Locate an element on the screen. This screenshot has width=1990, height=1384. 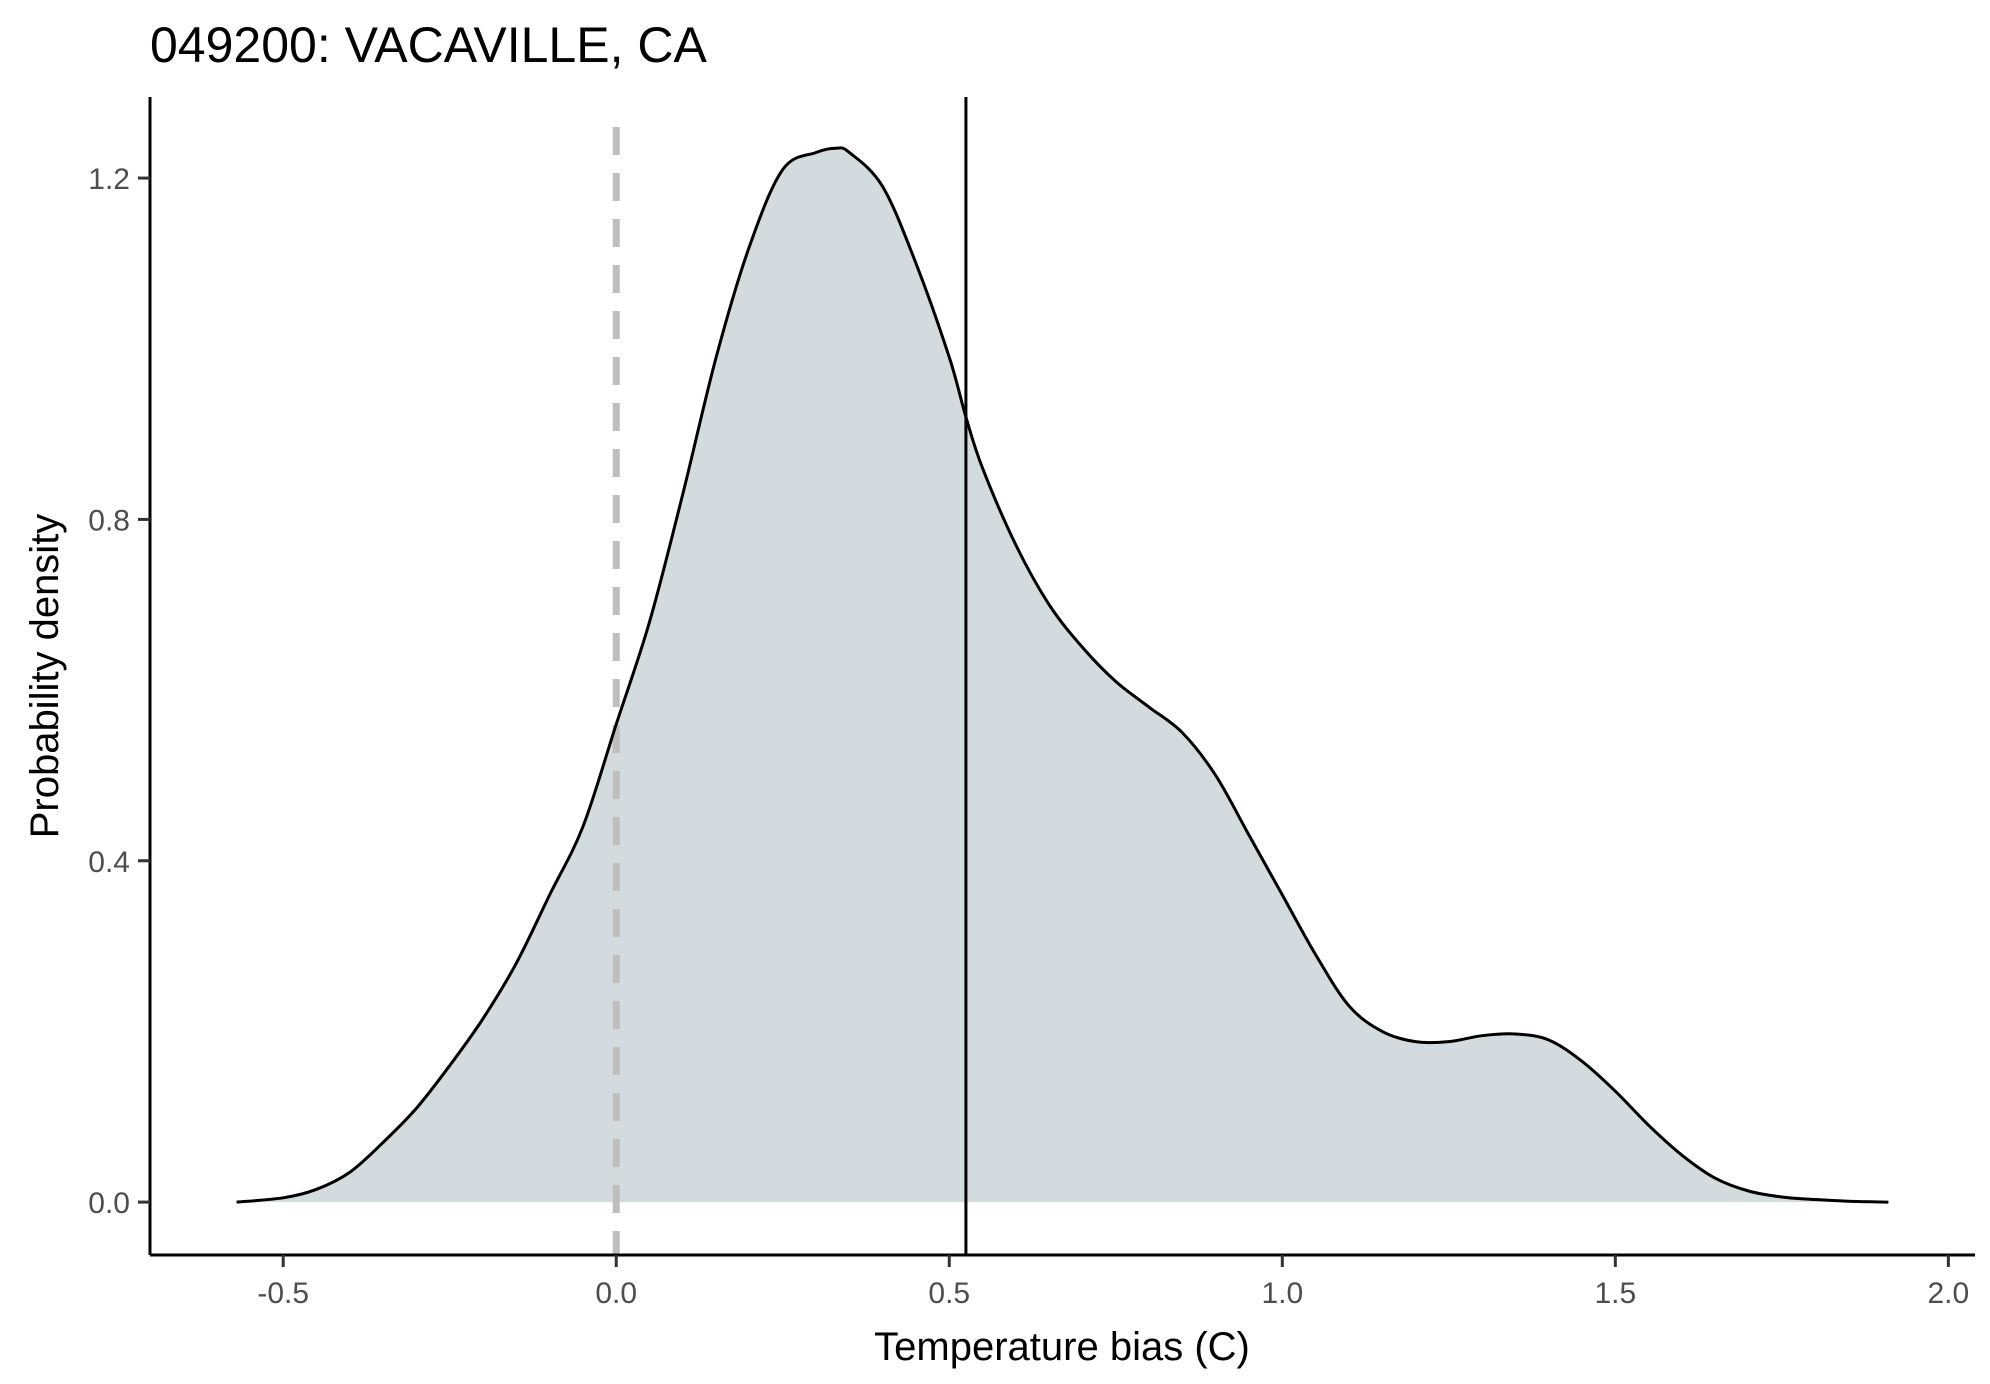
y-tick-label: 0.8 is located at coordinates (109, 520).